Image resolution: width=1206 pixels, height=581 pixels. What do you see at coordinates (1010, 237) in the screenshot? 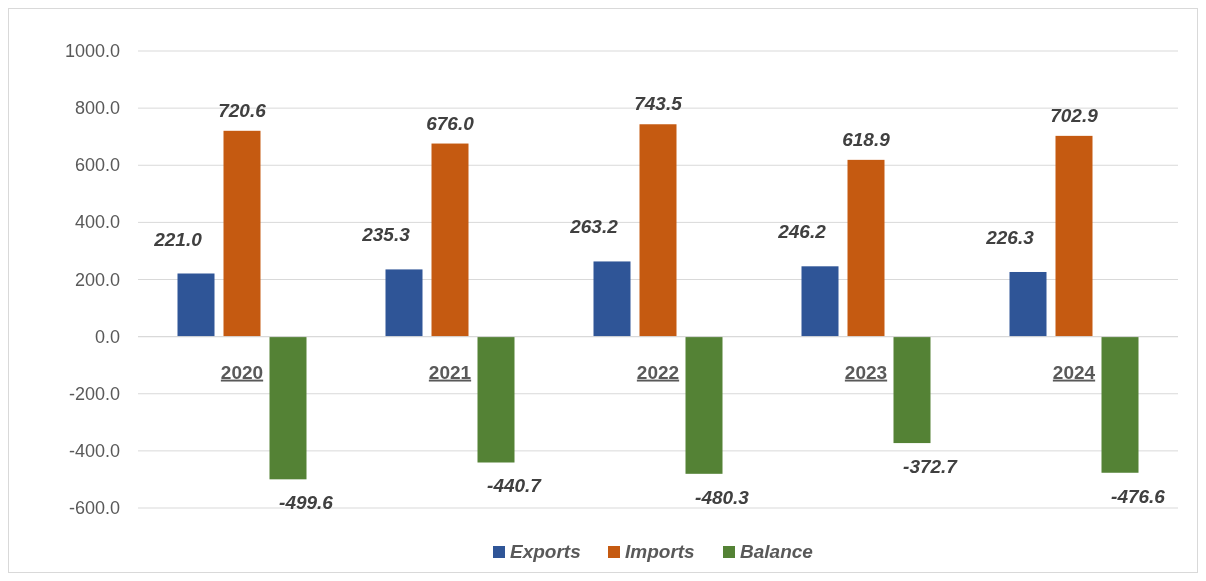
I see `data-label: 226.3` at bounding box center [1010, 237].